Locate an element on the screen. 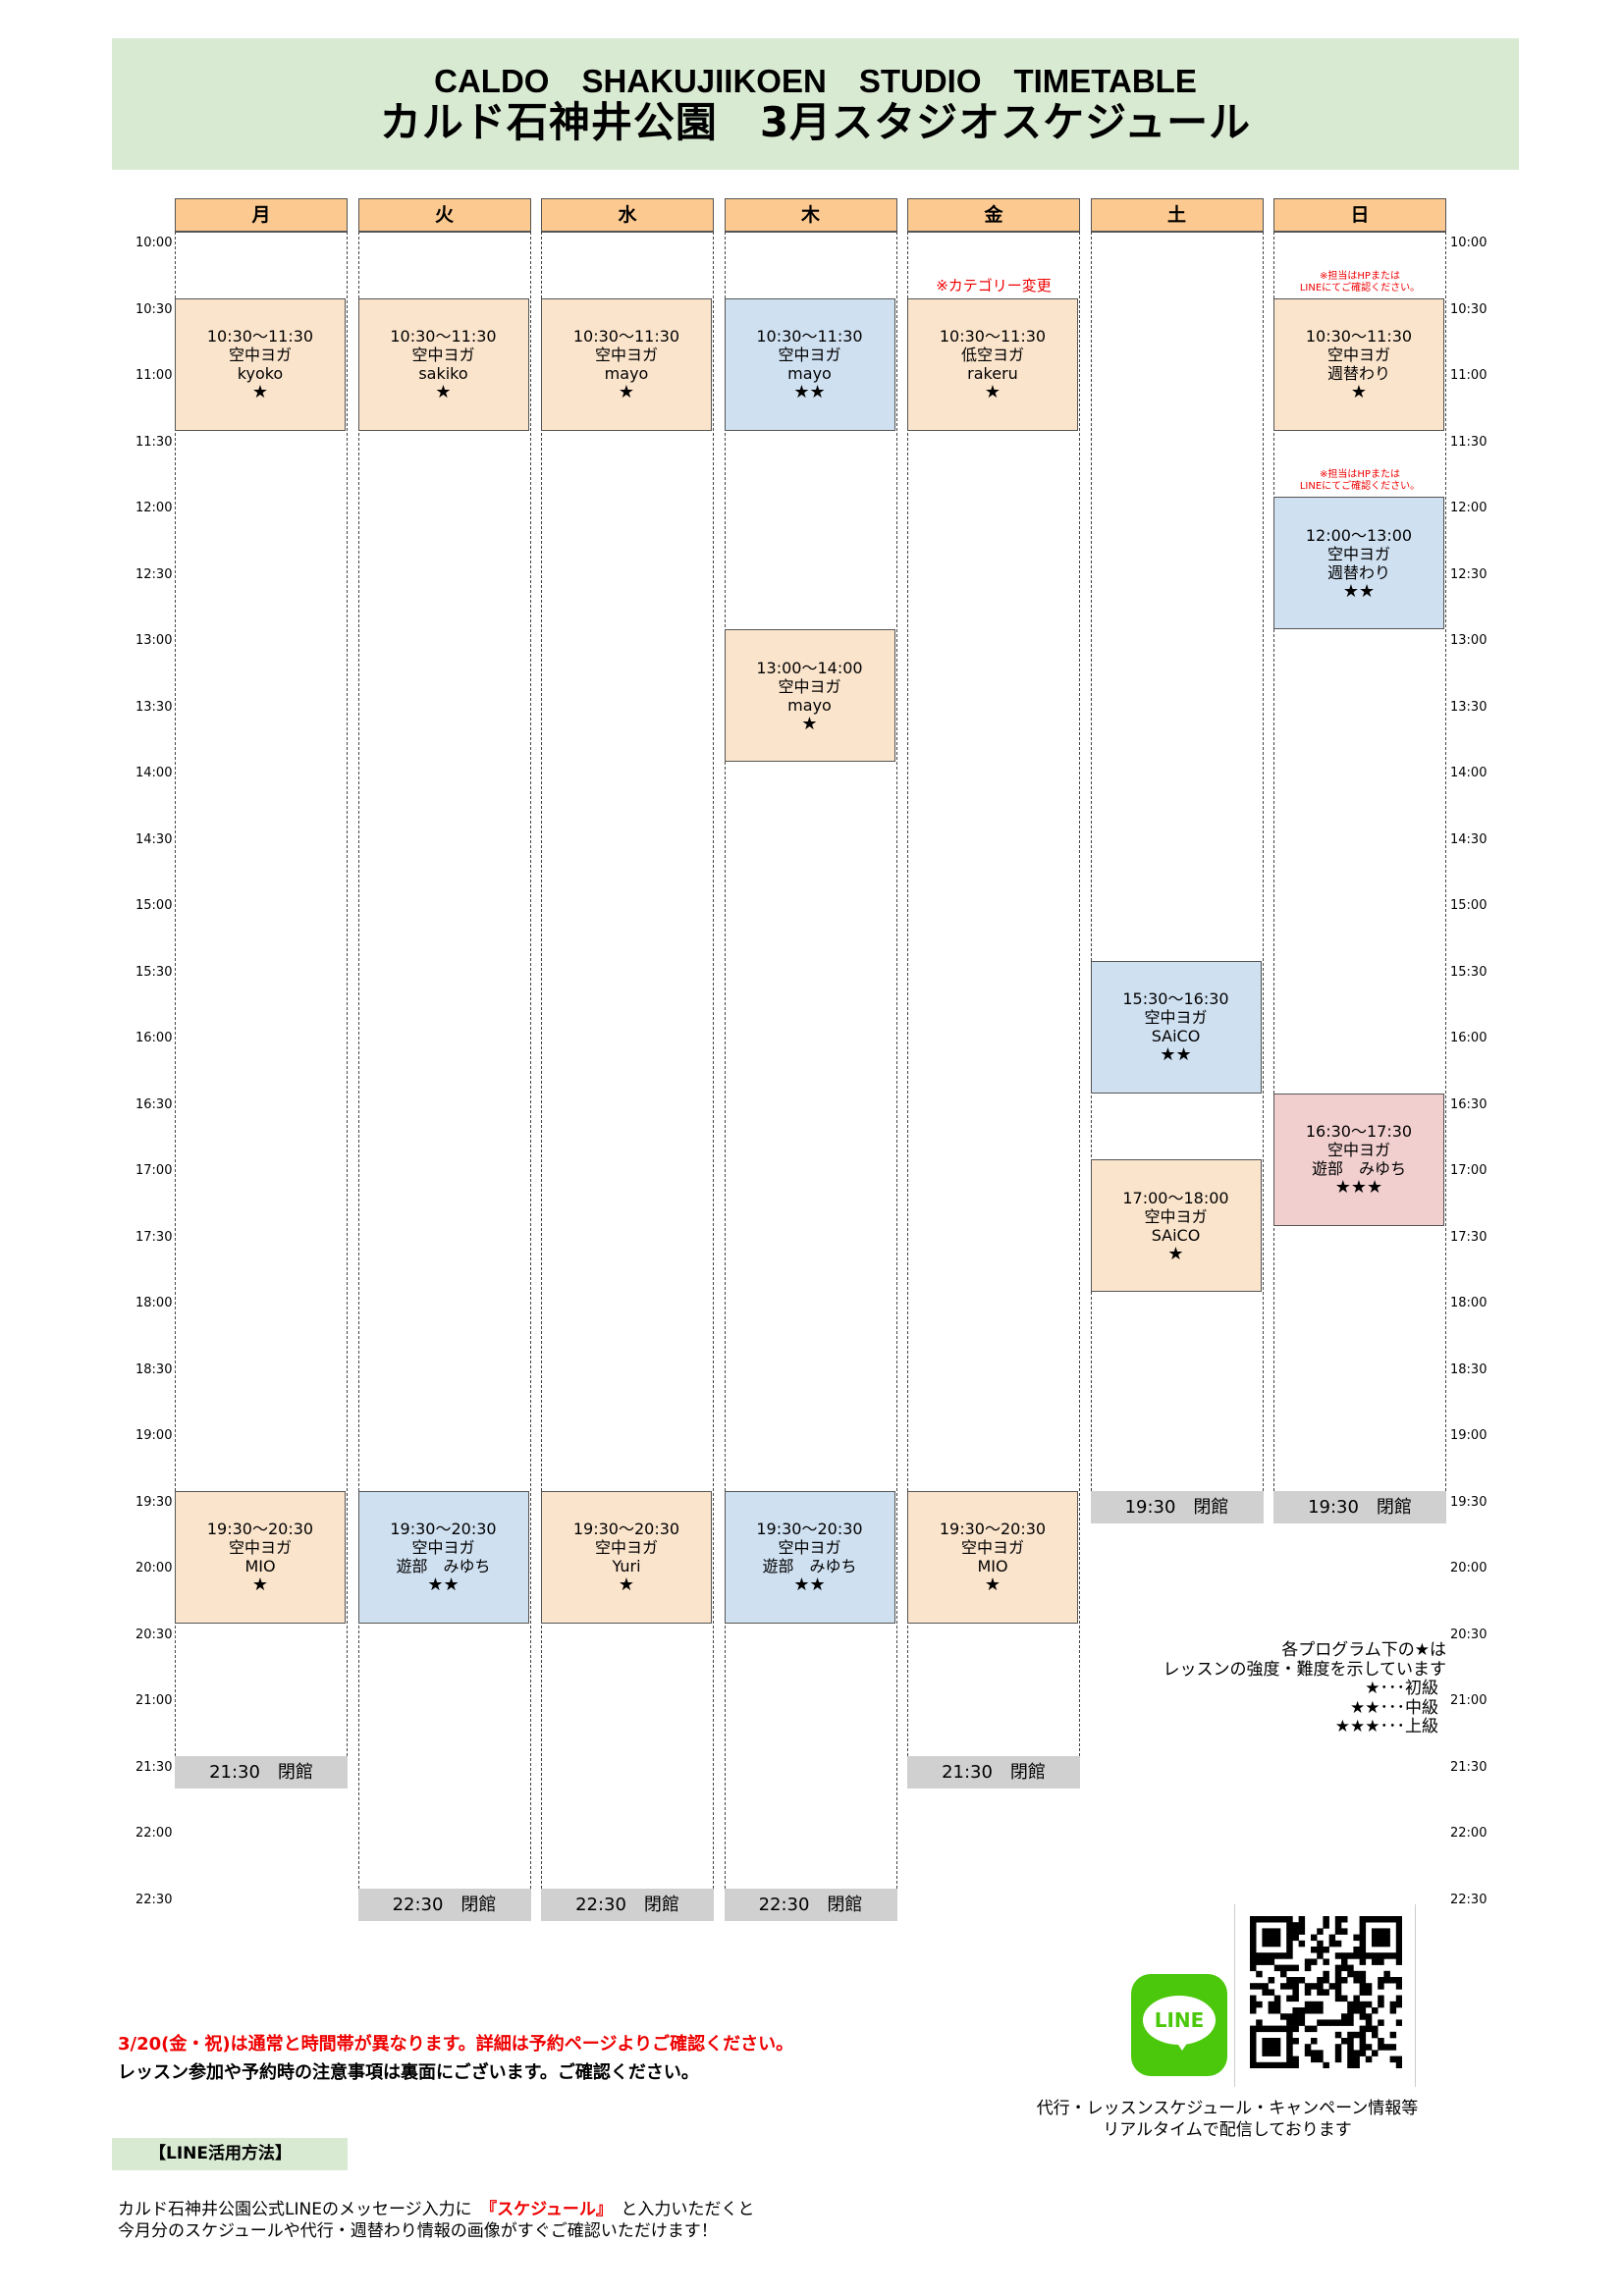 This screenshot has height=2296, width=1623. time-label: 11:00 is located at coordinates (154, 375).